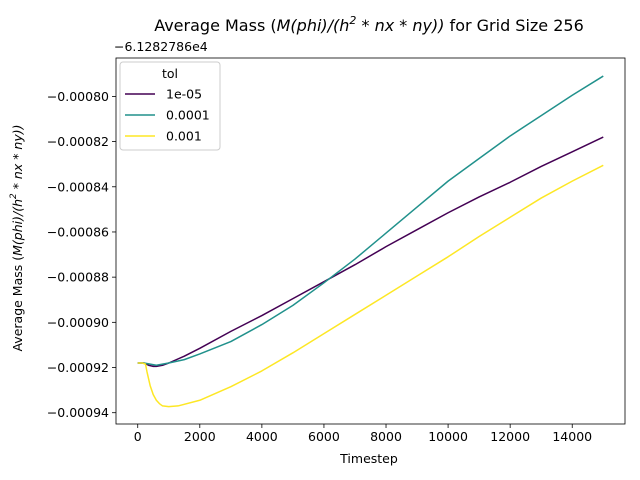 The height and width of the screenshot is (480, 640). I want to click on y-axis-label: Average Mass (M(phi)/(h2 * nx * ny)), so click(17, 237).